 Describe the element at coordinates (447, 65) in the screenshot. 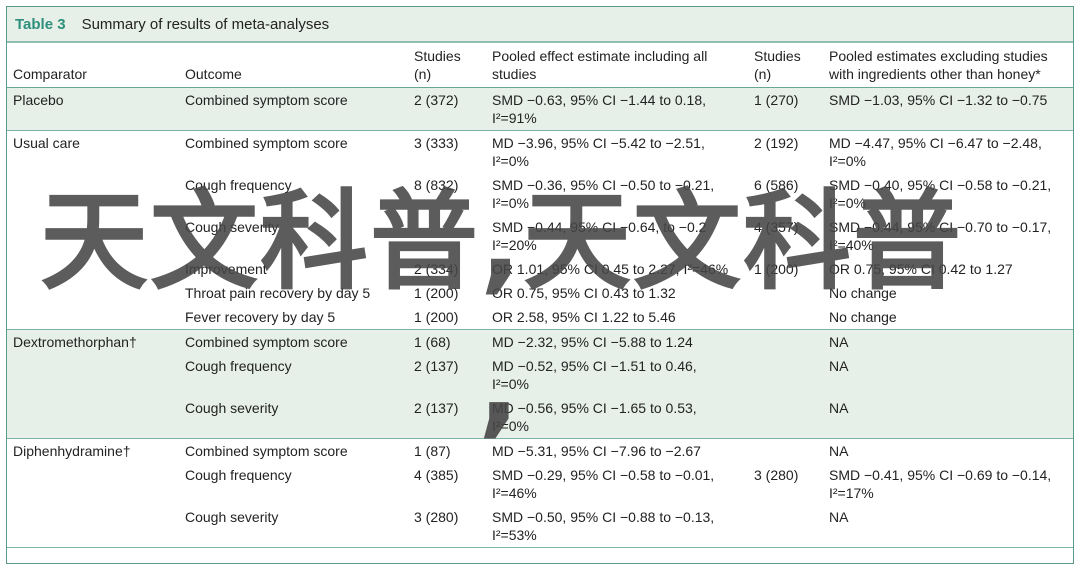

I see `header-studies: Studies (n)` at that location.